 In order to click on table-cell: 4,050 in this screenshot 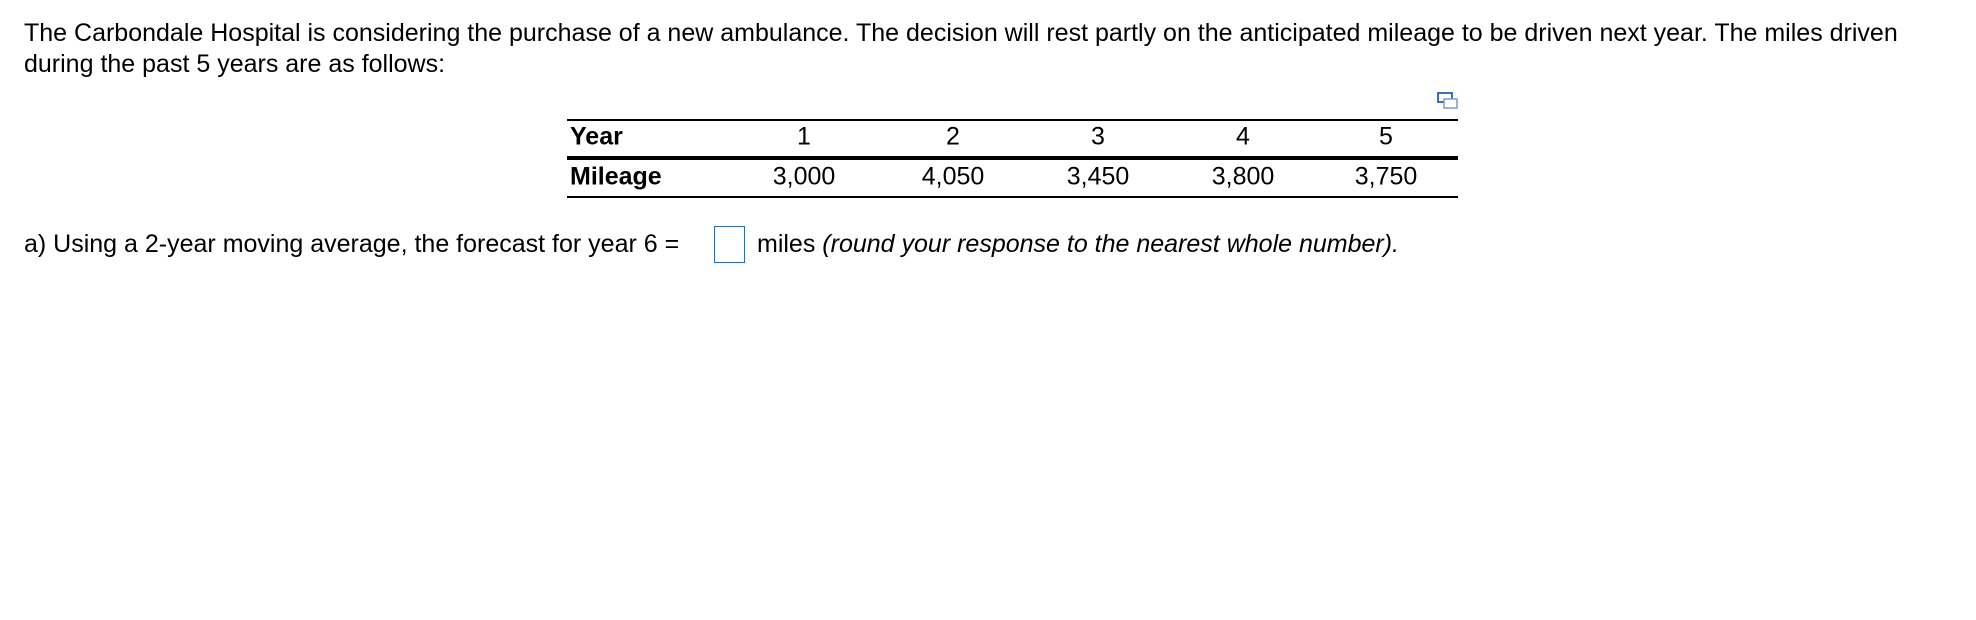, I will do `click(953, 176)`.